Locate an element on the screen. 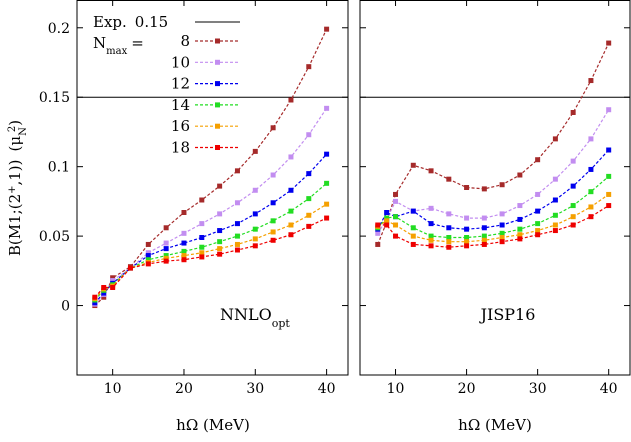 The image size is (631, 442). series-line is located at coordinates (210, 241).